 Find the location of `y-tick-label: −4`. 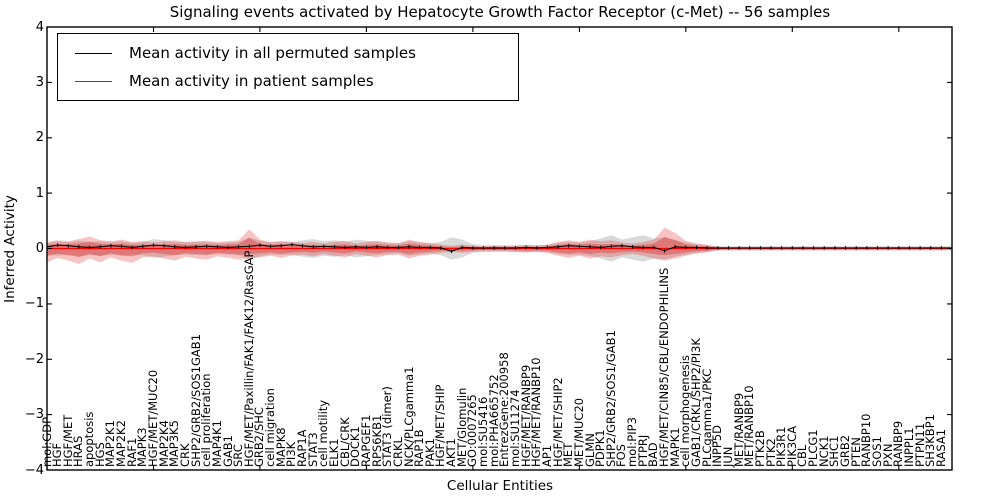

y-tick-label: −4 is located at coordinates (34, 470).